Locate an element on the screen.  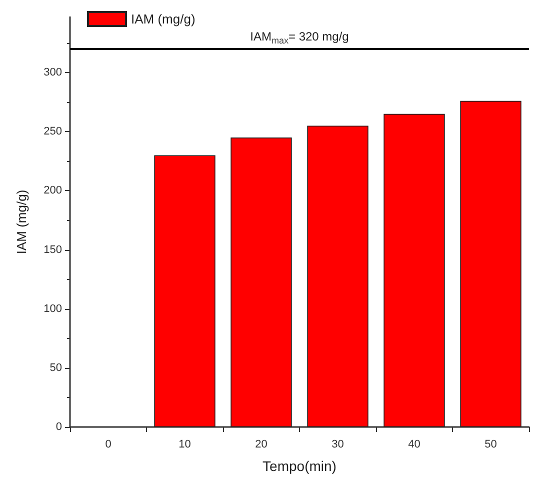
x-tick-label: 20 is located at coordinates (261, 444).